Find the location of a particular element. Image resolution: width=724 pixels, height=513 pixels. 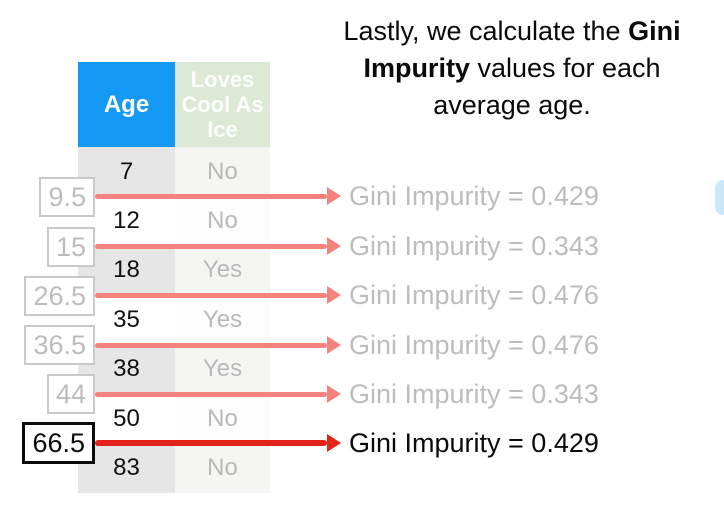

title-line-2: Impurity values for each is located at coordinates (512, 68).